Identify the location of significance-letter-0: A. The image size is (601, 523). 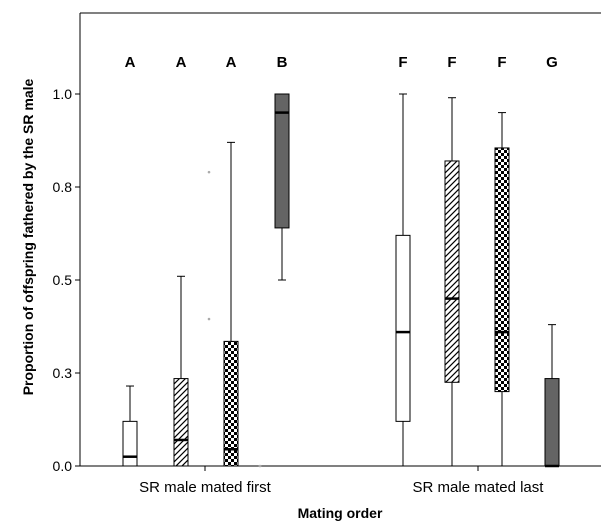
(130, 62).